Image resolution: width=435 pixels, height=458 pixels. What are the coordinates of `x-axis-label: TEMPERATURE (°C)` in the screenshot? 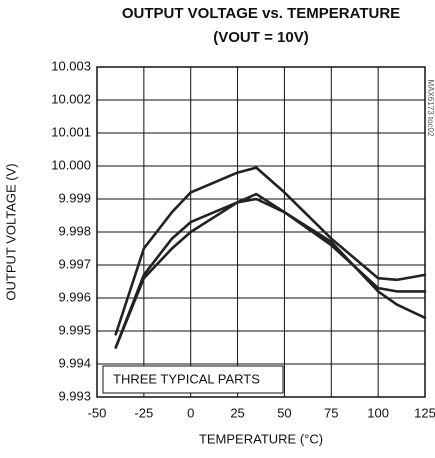 It's located at (261, 438).